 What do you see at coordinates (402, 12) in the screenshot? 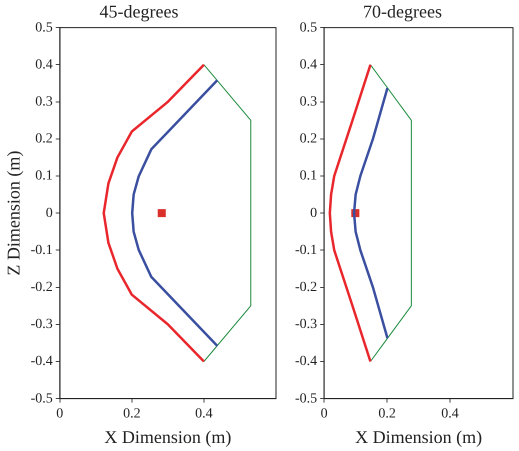
I see `chart-title: 70-degrees` at bounding box center [402, 12].